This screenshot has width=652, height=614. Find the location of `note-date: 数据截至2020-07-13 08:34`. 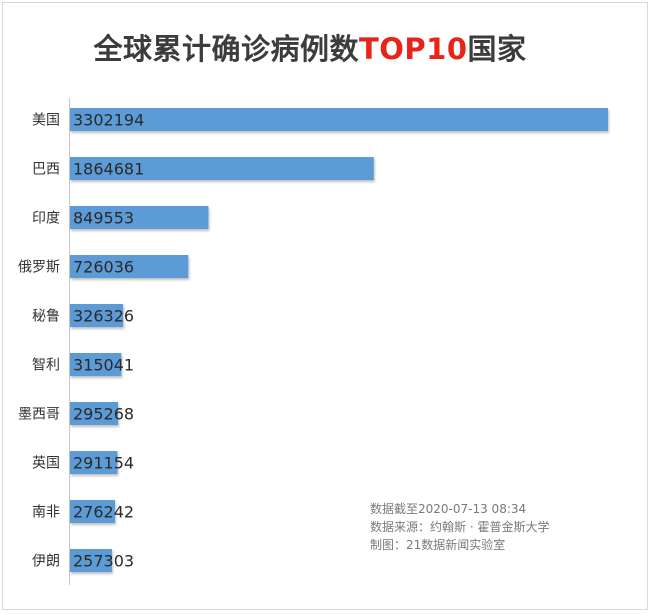

note-date: 数据截至2020-07-13 08:34 is located at coordinates (448, 509).